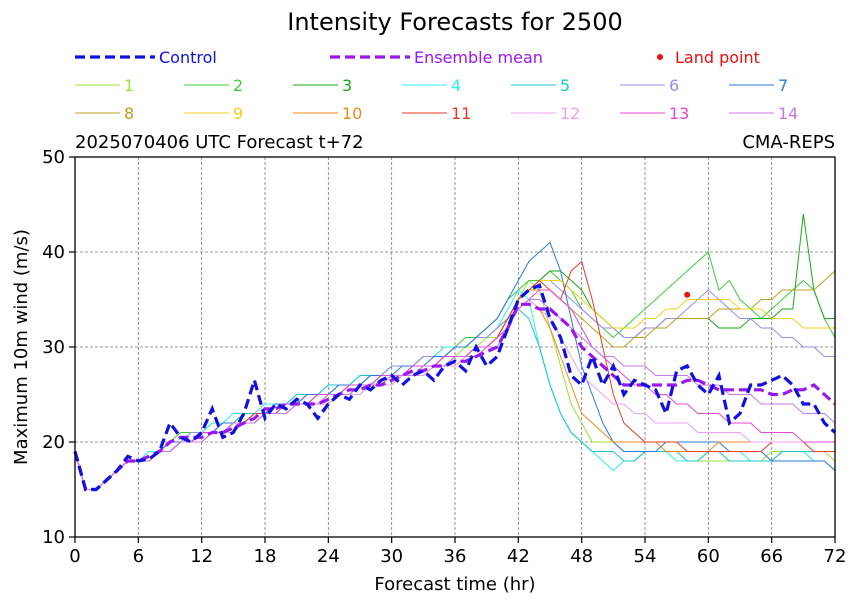 This screenshot has height=606, width=860. Describe the element at coordinates (581, 556) in the screenshot. I see `x-tick-label: 48` at that location.